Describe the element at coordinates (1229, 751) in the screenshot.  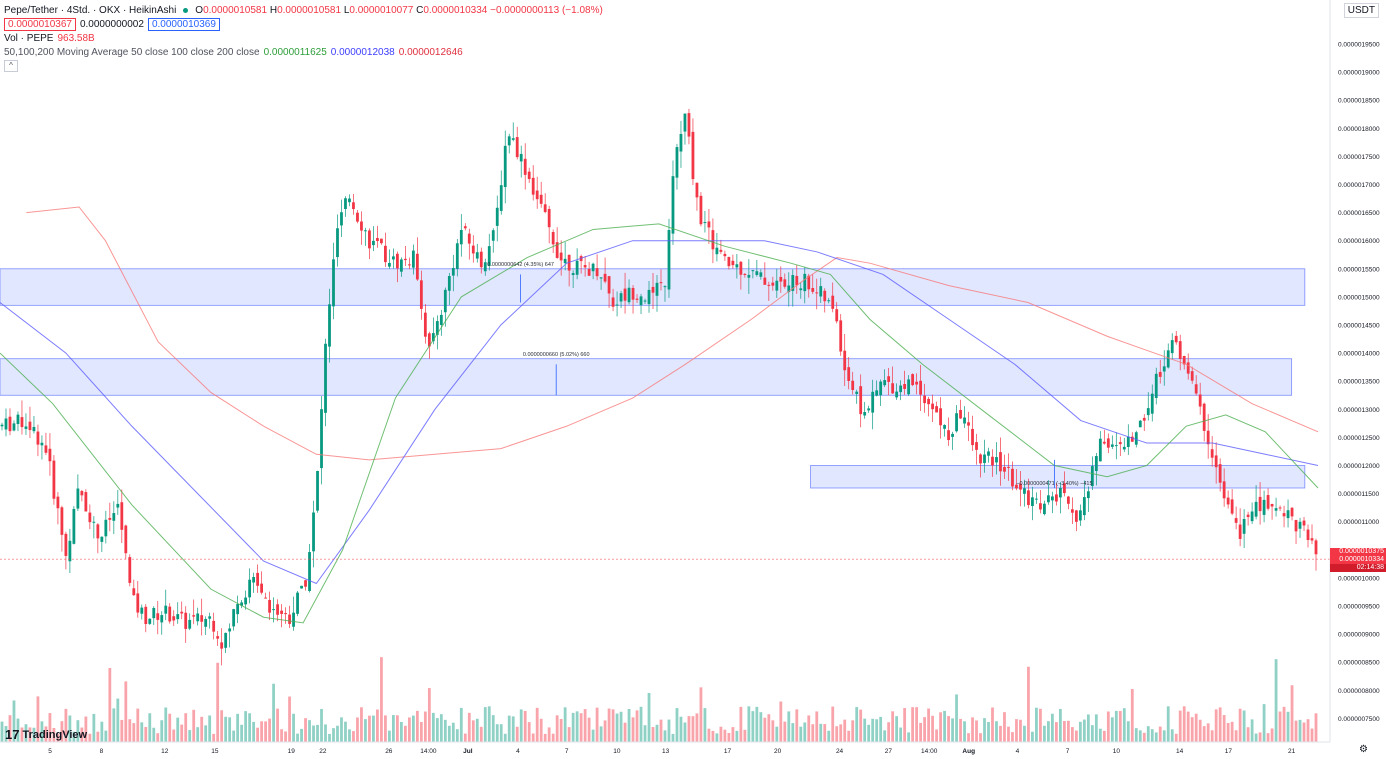
I see `time-tick-label: 17` at that location.